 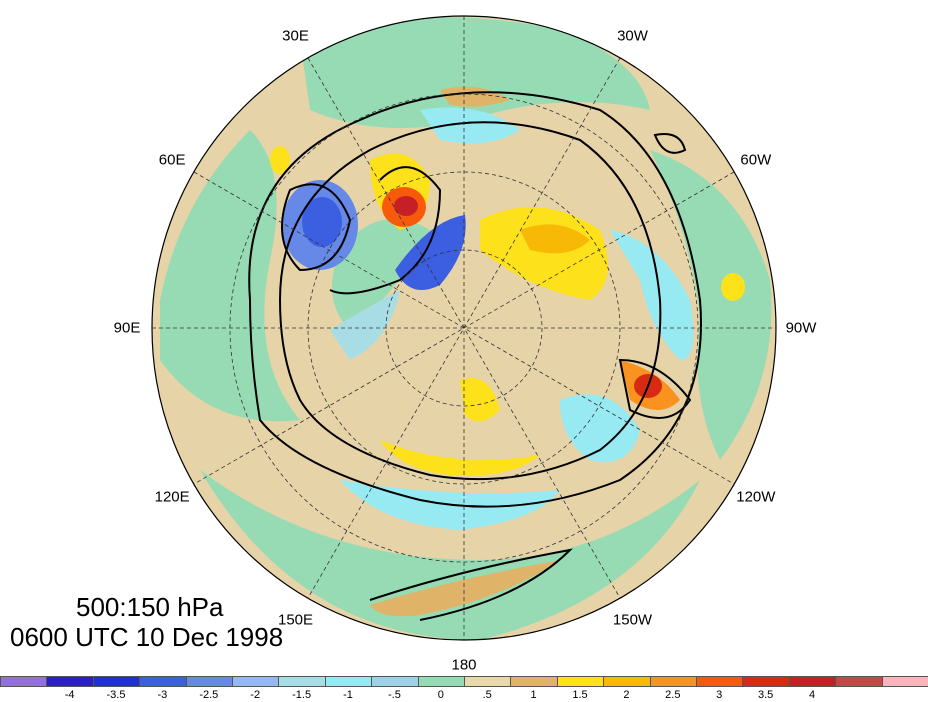 What do you see at coordinates (632, 36) in the screenshot?
I see `longitude-label: 30W` at bounding box center [632, 36].